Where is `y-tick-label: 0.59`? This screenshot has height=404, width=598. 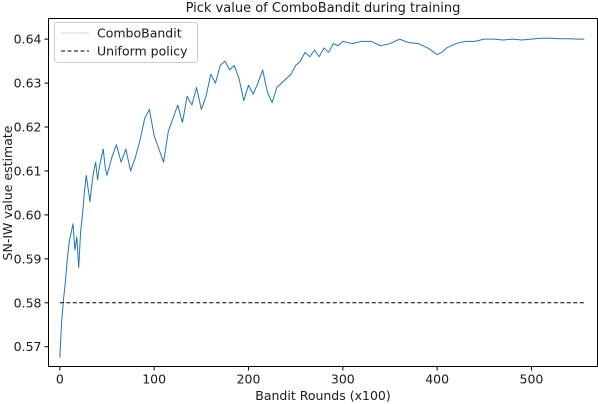
y-tick-label: 0.59 is located at coordinates (28, 258).